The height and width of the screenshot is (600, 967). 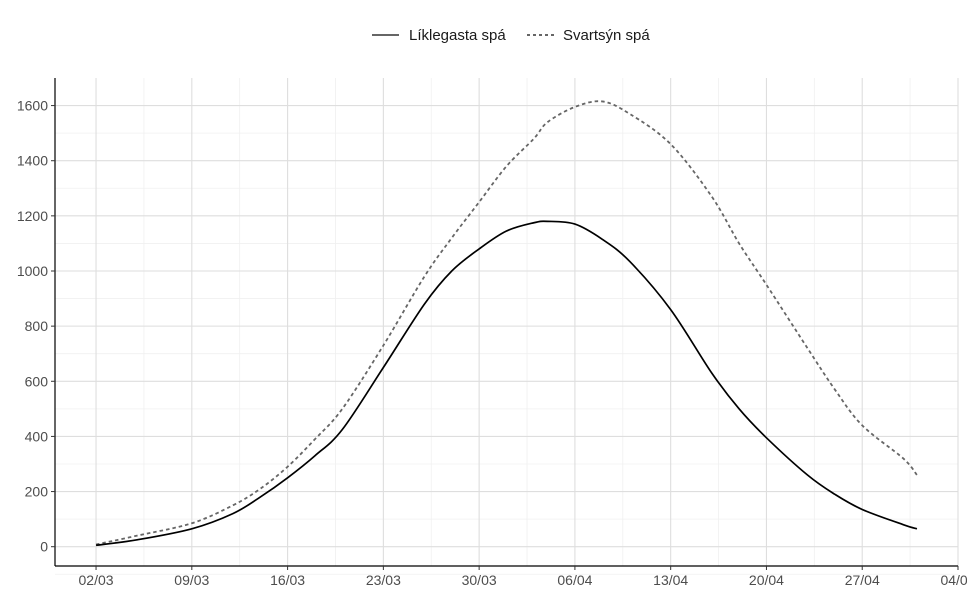 What do you see at coordinates (574, 580) in the screenshot?
I see `x-tick-label: 06/04` at bounding box center [574, 580].